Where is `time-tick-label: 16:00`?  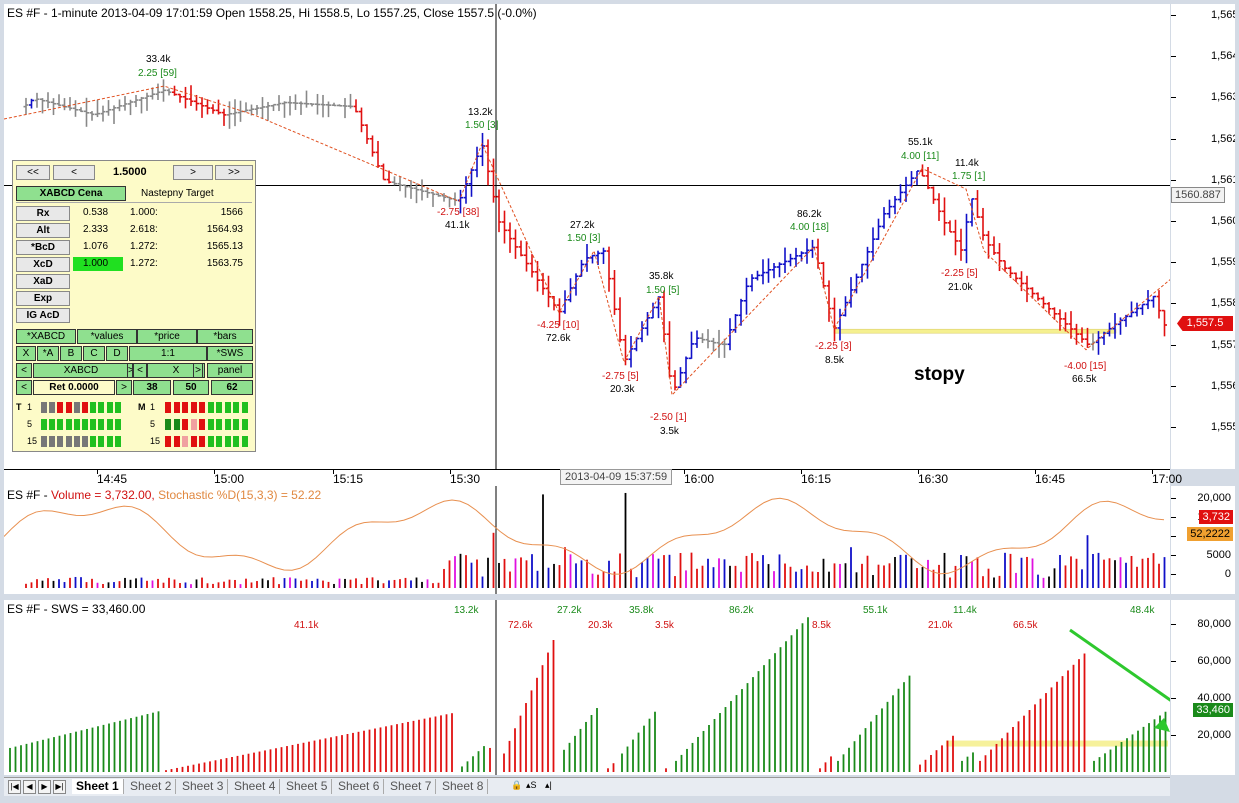 time-tick-label: 16:00 is located at coordinates (699, 479).